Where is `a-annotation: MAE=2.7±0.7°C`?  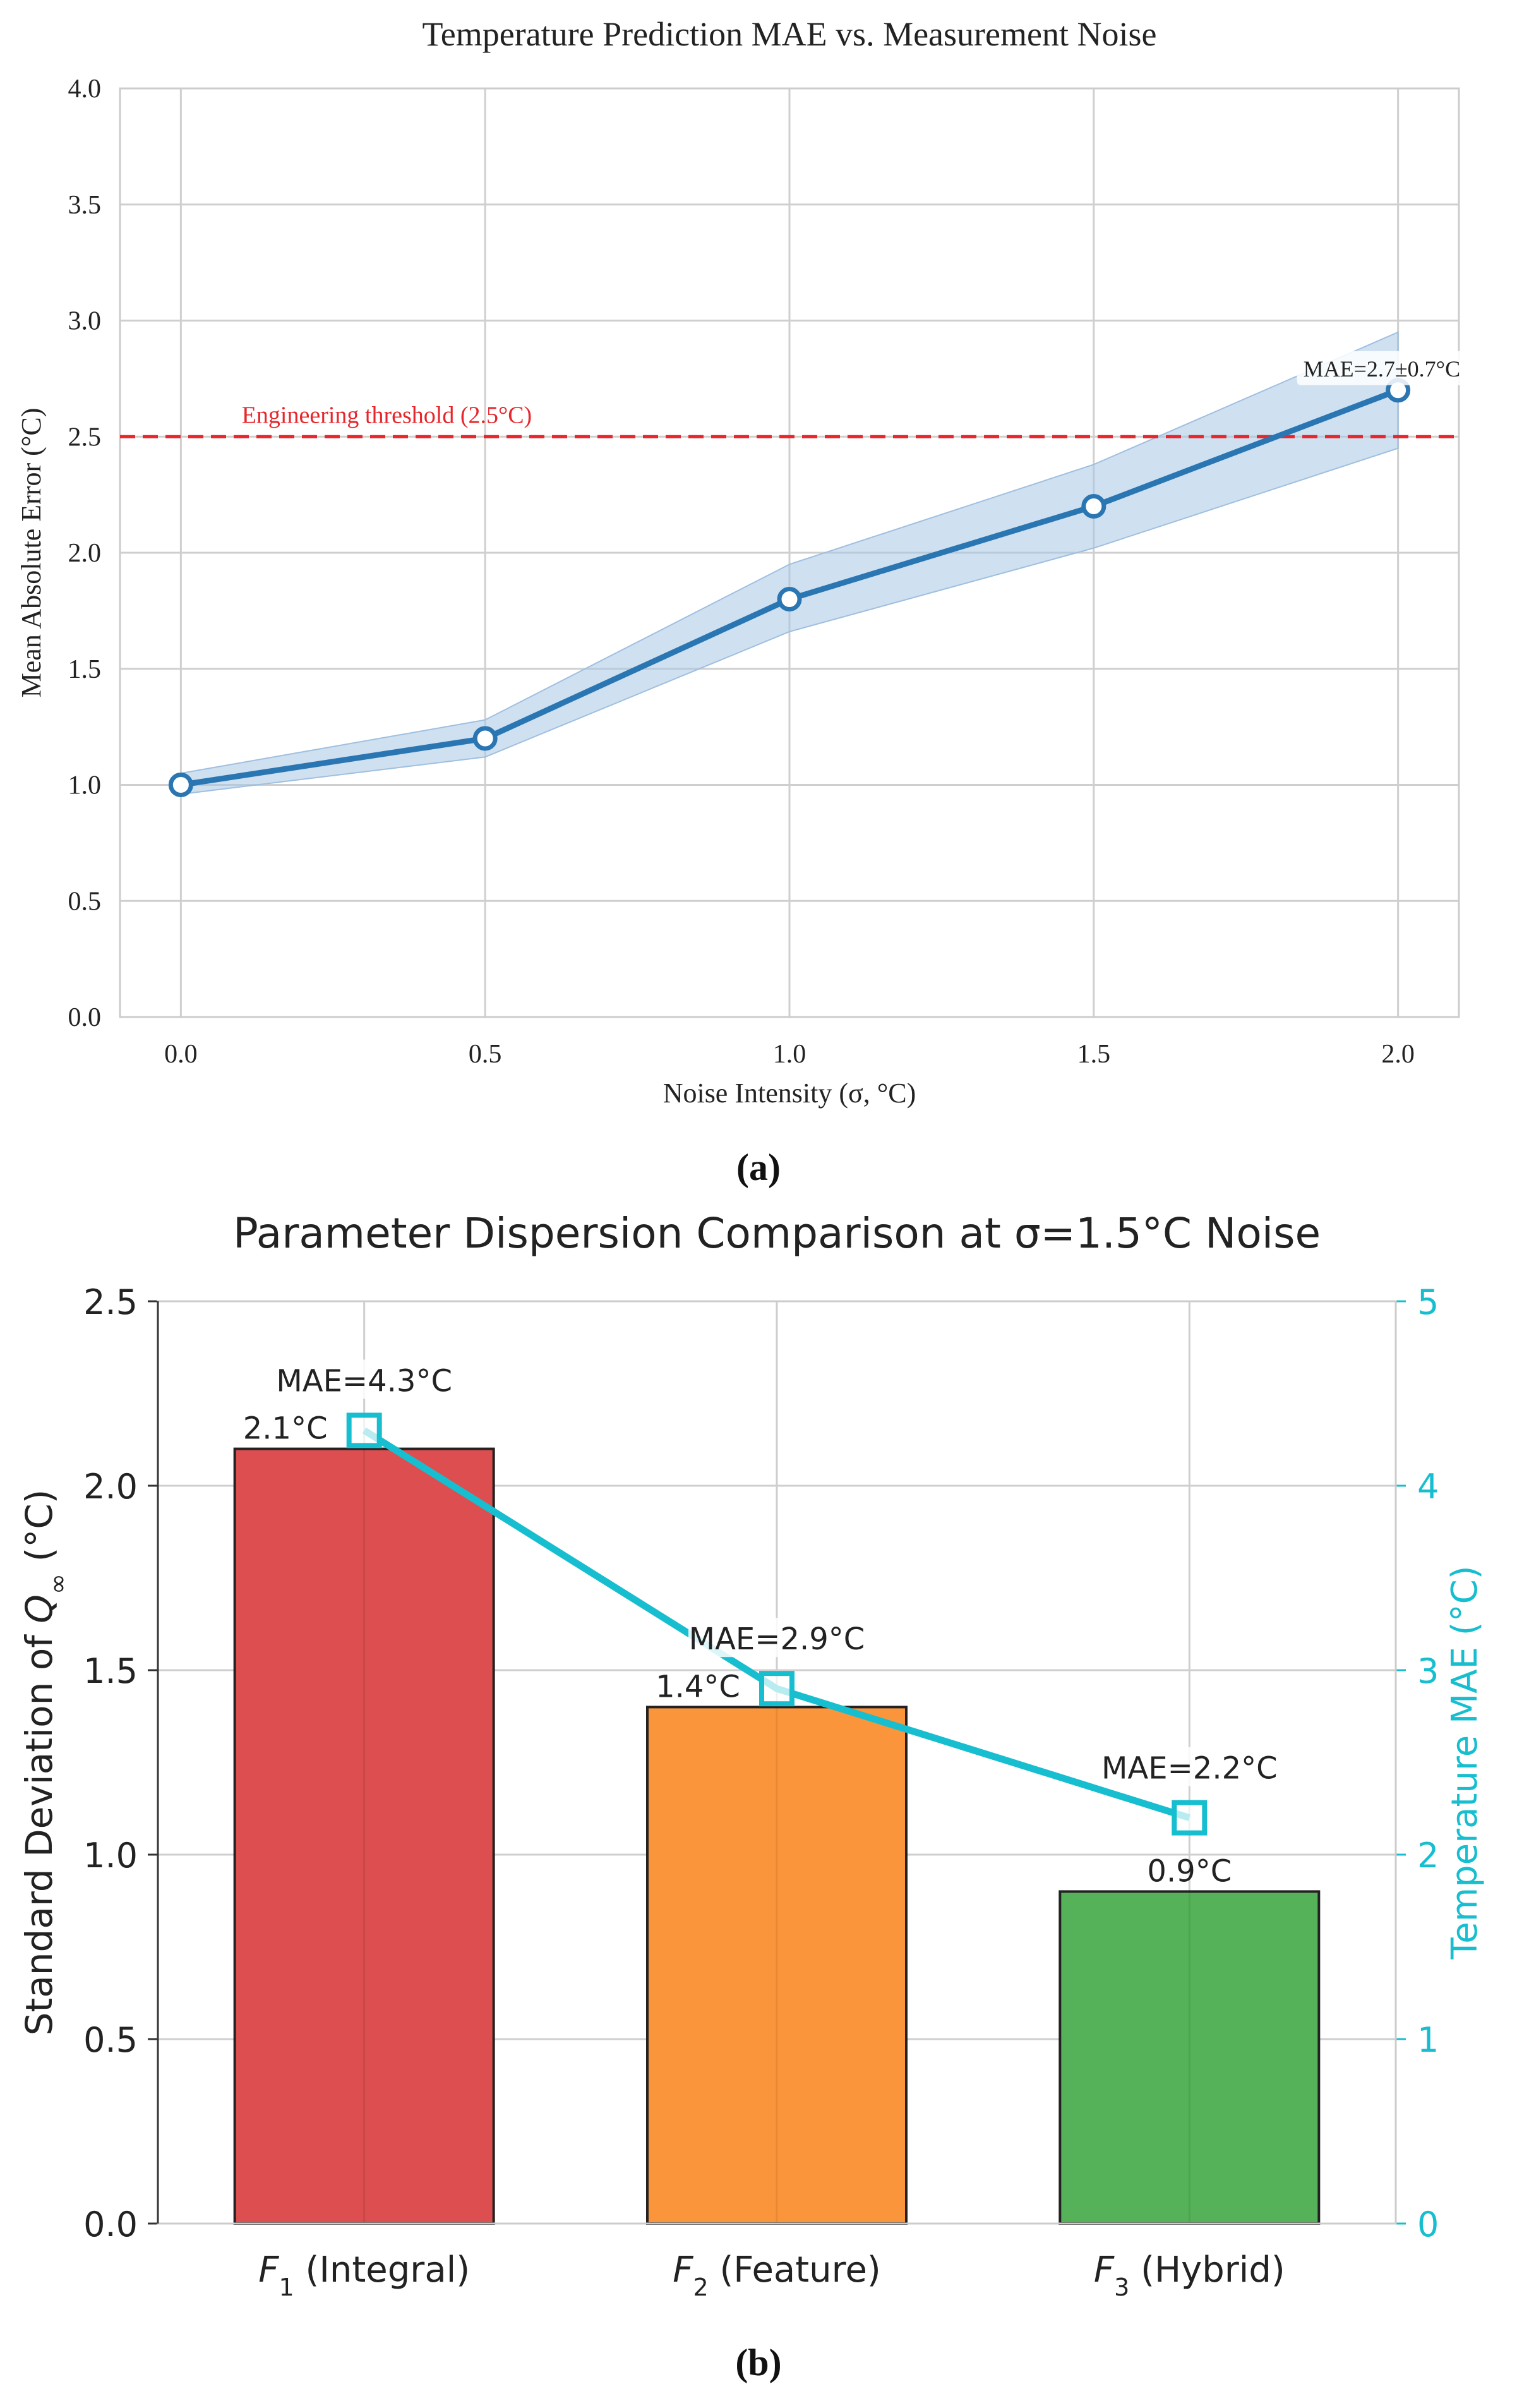
a-annotation: MAE=2.7±0.7°C is located at coordinates (1382, 369).